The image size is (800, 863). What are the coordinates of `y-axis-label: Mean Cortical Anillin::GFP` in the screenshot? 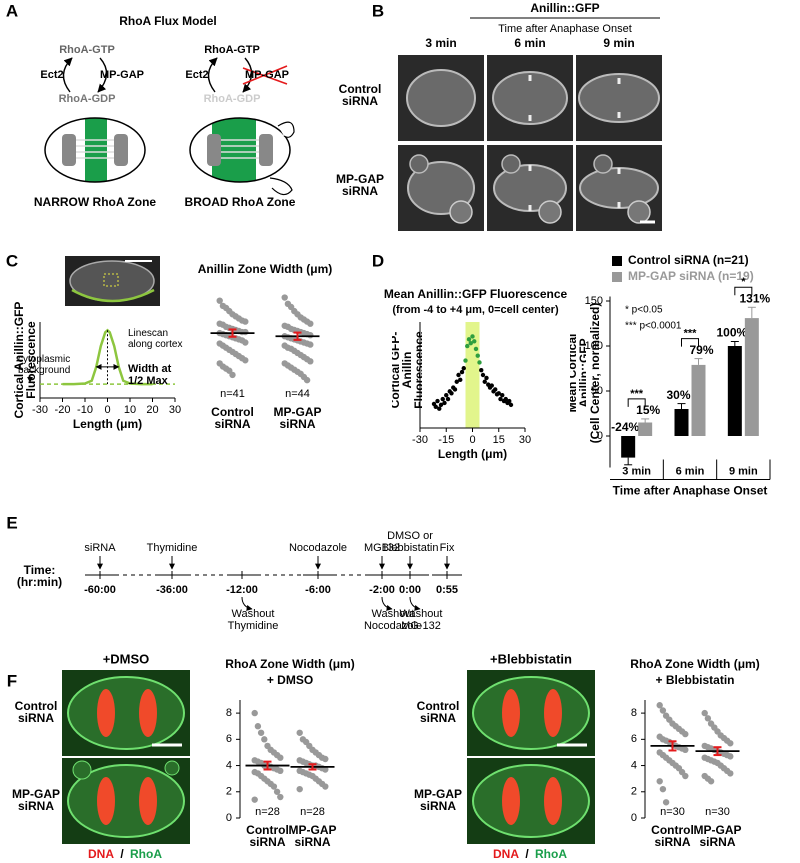 It's located at (578, 373).